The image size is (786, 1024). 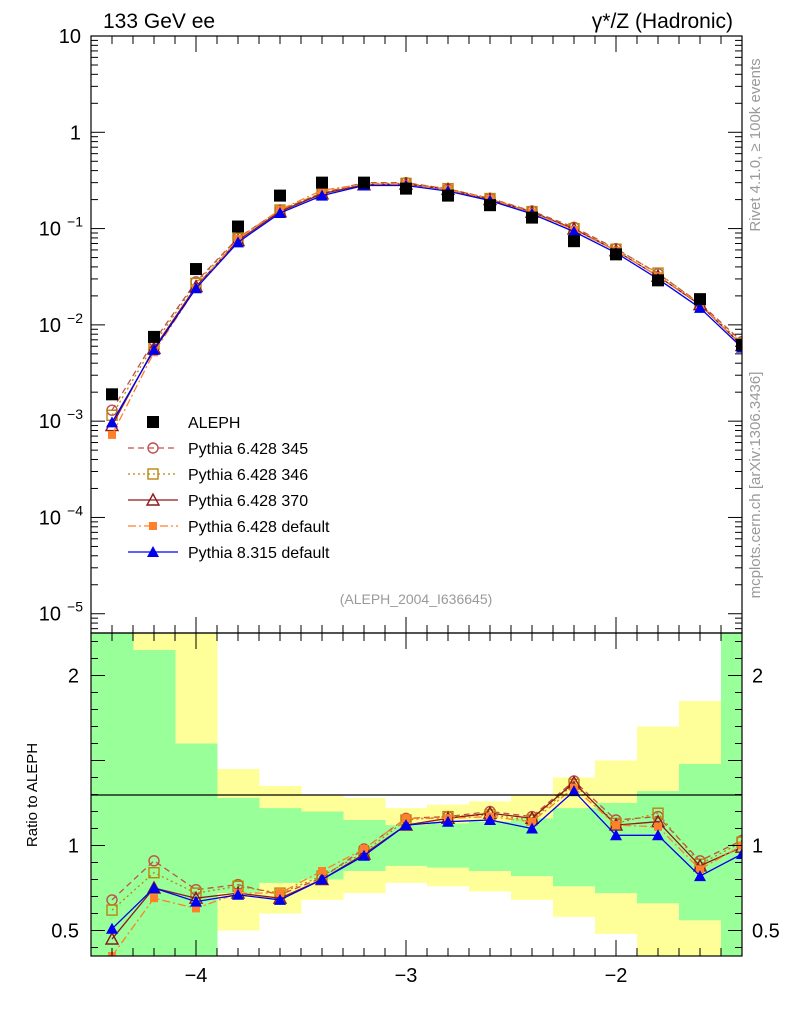 I want to click on ratio-y-tick-label-left: 0.5, so click(x=65, y=932).